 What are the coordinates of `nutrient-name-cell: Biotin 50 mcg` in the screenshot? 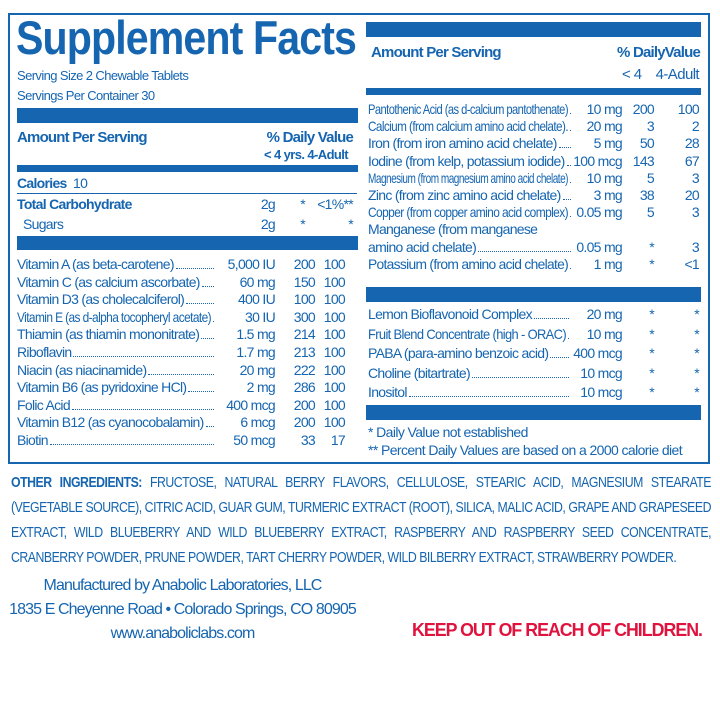 It's located at (146, 440).